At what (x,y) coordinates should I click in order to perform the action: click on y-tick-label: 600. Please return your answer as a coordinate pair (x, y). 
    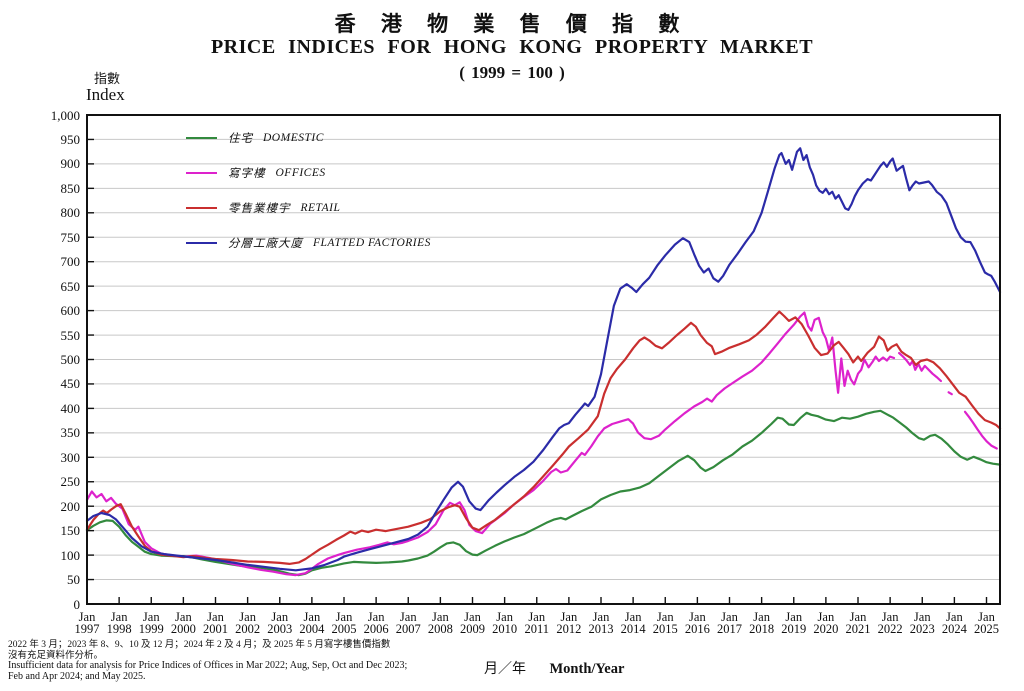
    Looking at the image, I should click on (70, 311).